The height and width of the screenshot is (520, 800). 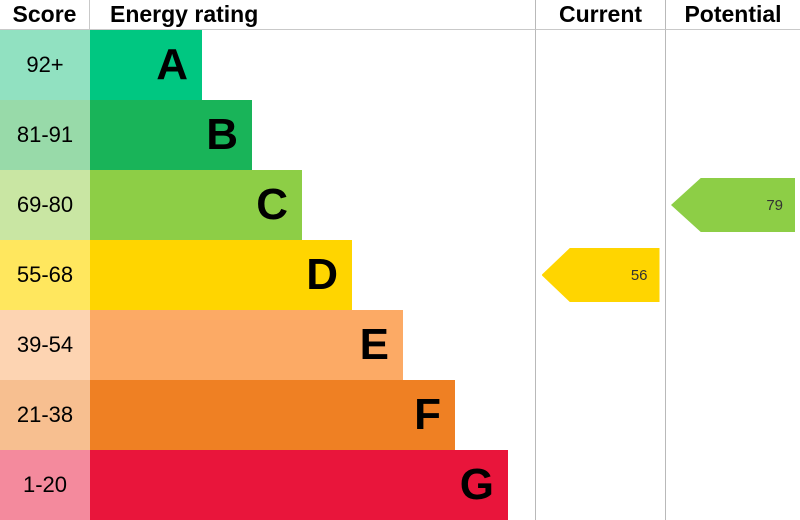 I want to click on band-bar-d: D, so click(x=221, y=275).